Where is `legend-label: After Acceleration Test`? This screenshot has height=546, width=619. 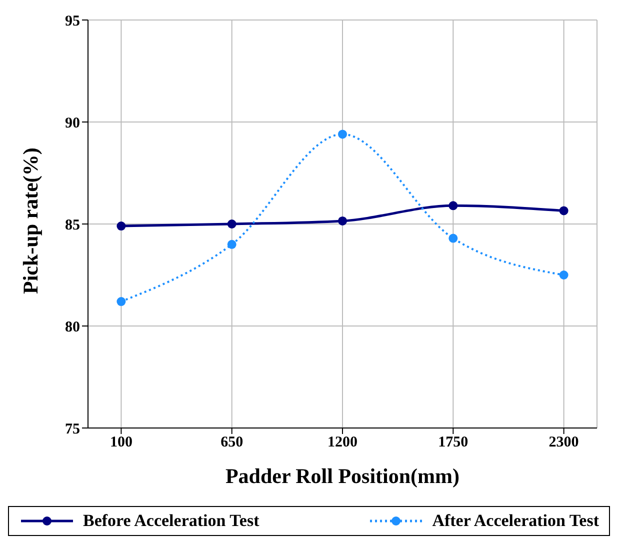
legend-label: After Acceleration Test is located at coordinates (515, 521).